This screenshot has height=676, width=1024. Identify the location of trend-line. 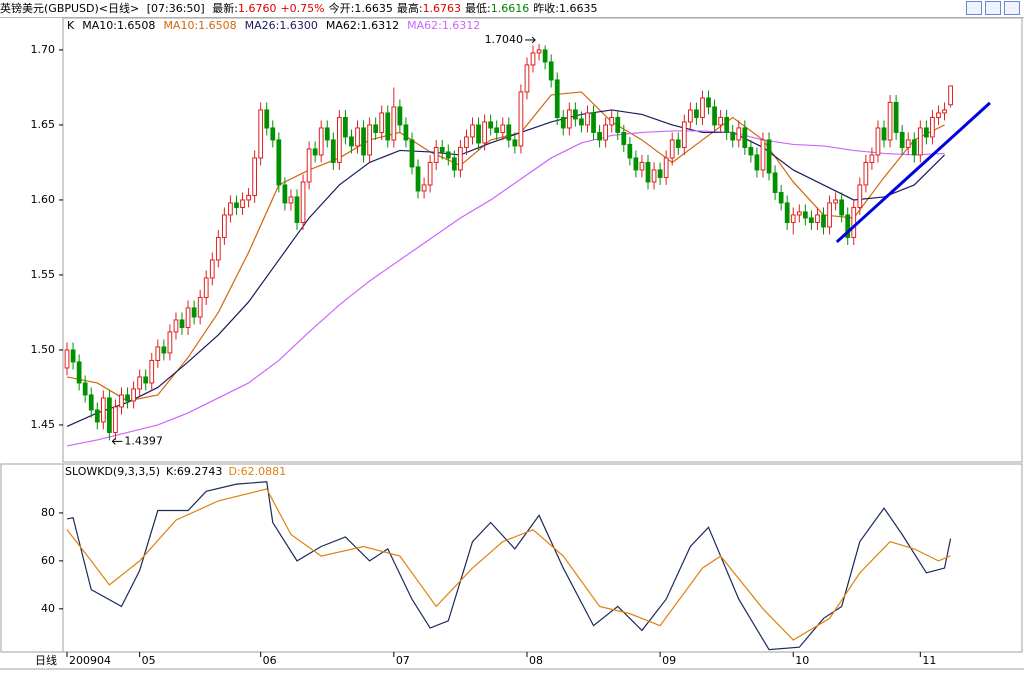
(913, 172).